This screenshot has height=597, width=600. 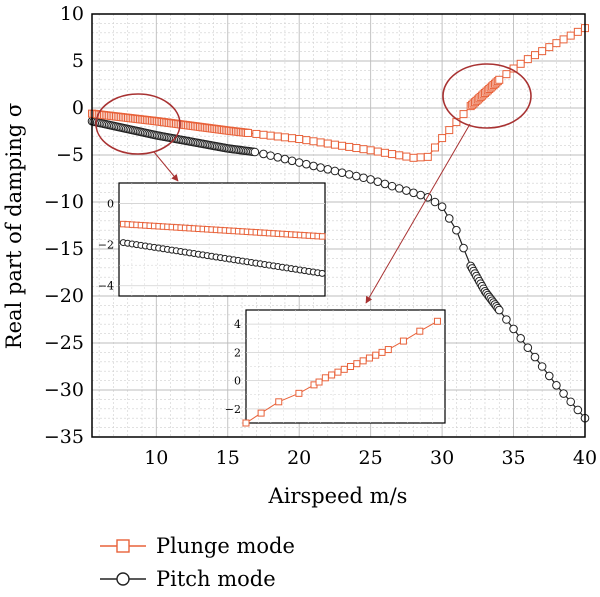 I want to click on y-tick-label: −35, so click(x=64, y=437).